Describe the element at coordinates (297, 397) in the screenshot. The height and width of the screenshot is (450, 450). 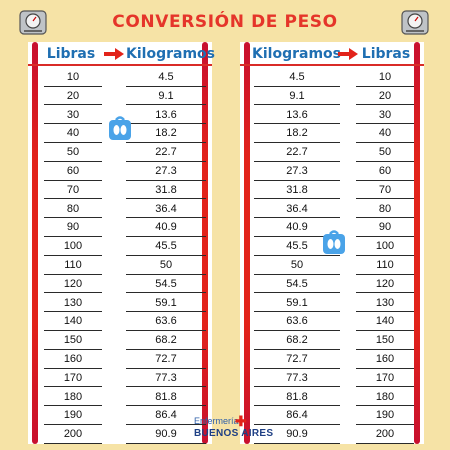
I see `cell-col1: 81.8` at that location.